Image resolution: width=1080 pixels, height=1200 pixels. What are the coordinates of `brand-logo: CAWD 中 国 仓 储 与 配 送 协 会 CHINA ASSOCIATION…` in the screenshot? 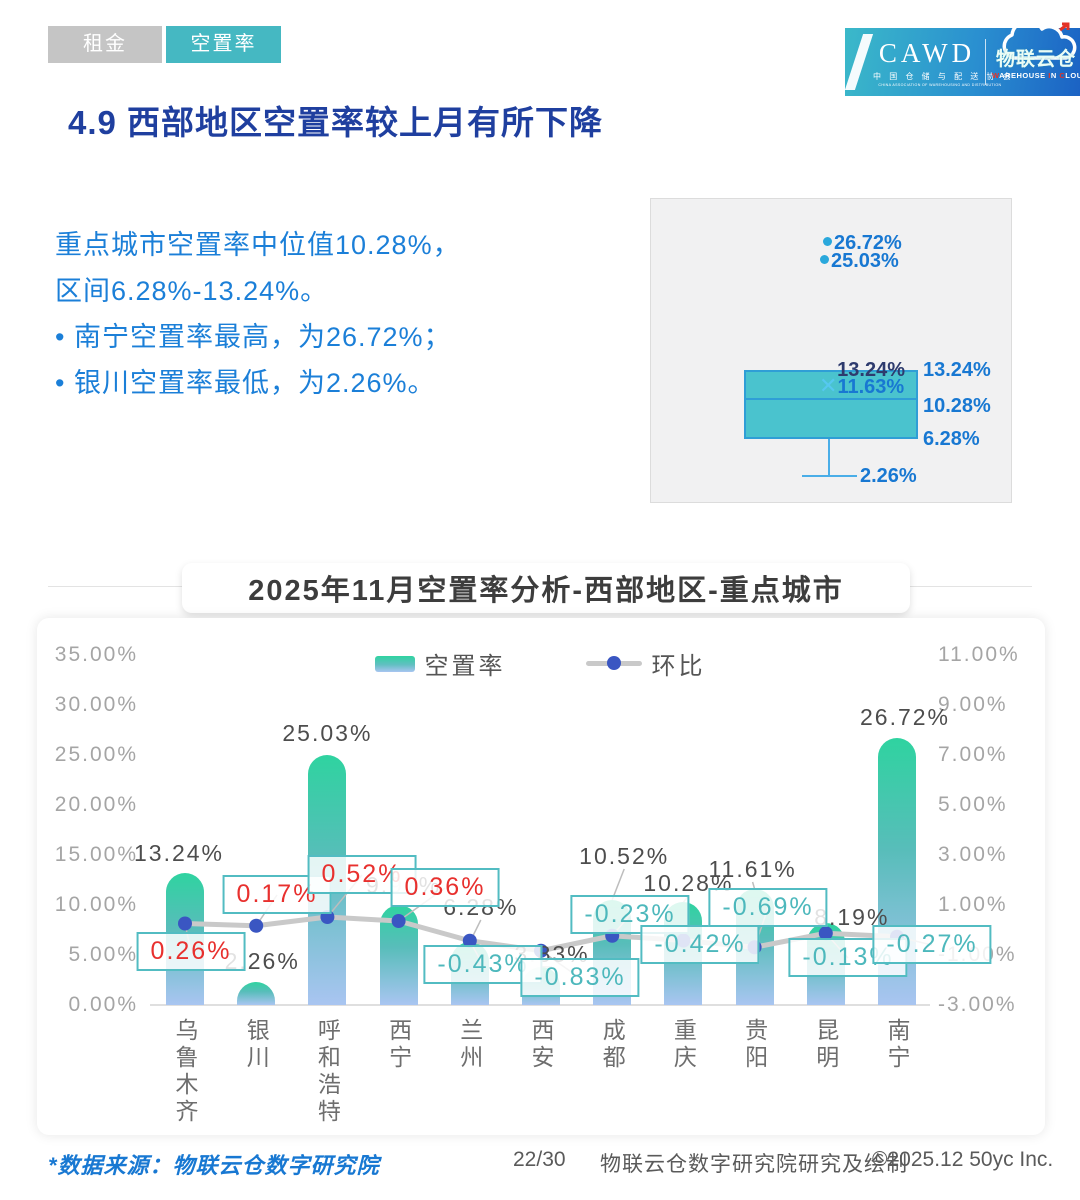 It's located at (962, 57).